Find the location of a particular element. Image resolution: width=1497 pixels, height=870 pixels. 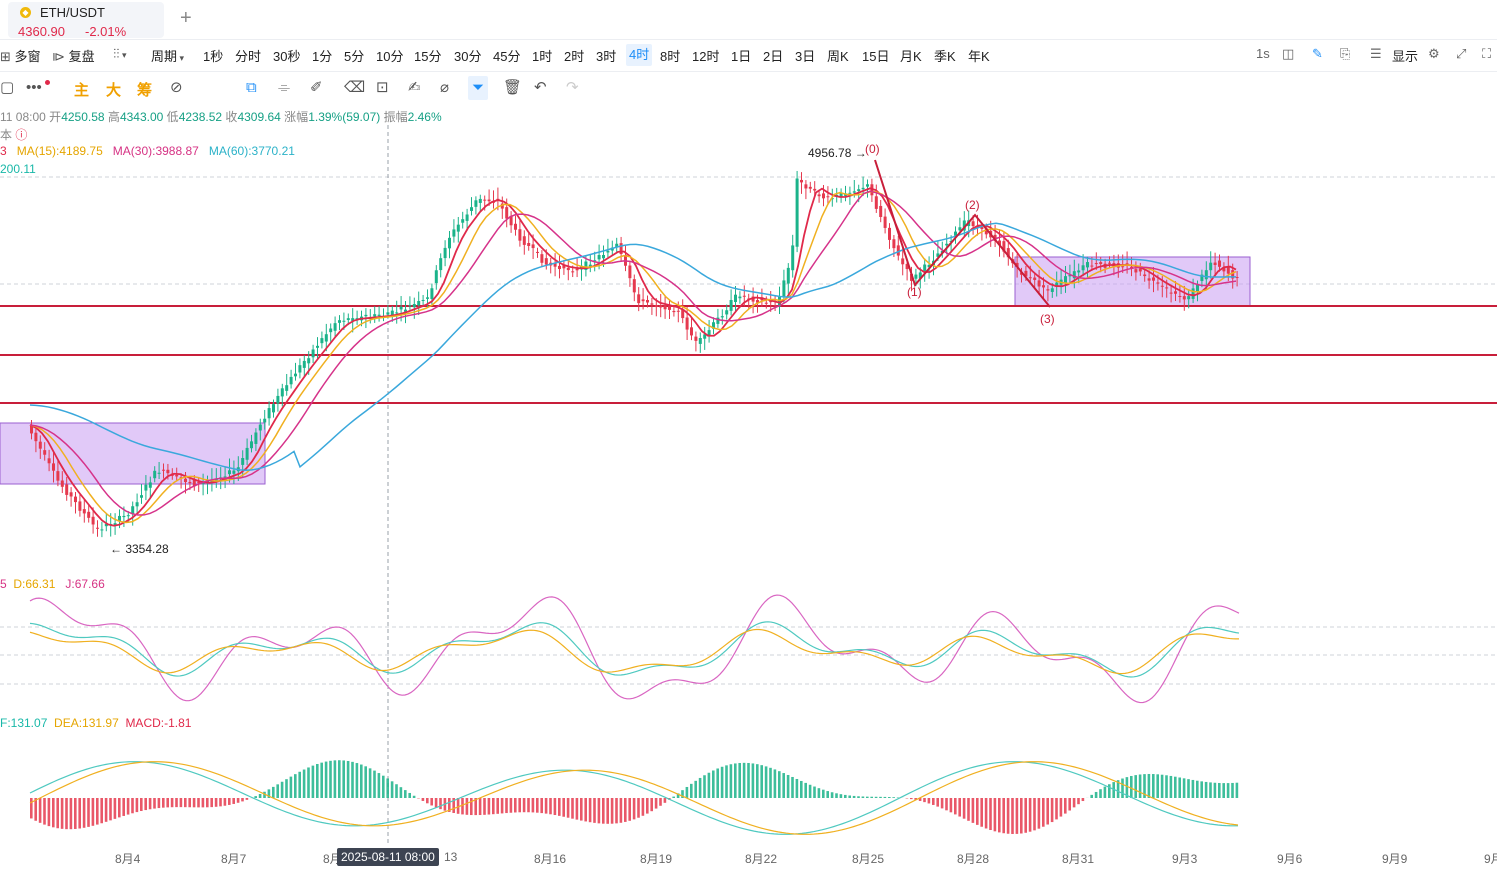

export-icon: ⎘ is located at coordinates (1345, 53).